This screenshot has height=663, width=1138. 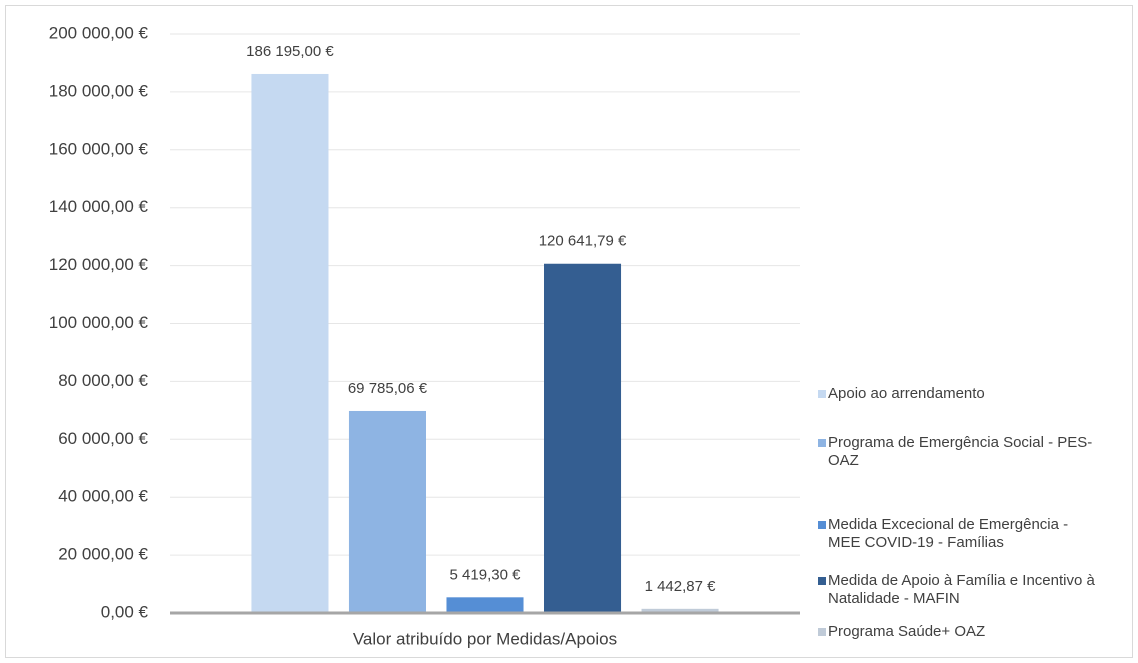 What do you see at coordinates (906, 393) in the screenshot?
I see `legend-label: Apoio ao arrendamento` at bounding box center [906, 393].